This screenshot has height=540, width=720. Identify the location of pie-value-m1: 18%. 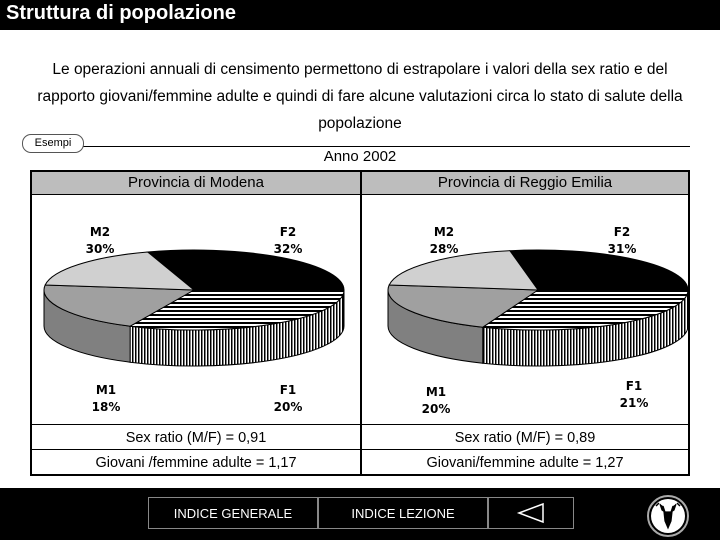
(106, 407).